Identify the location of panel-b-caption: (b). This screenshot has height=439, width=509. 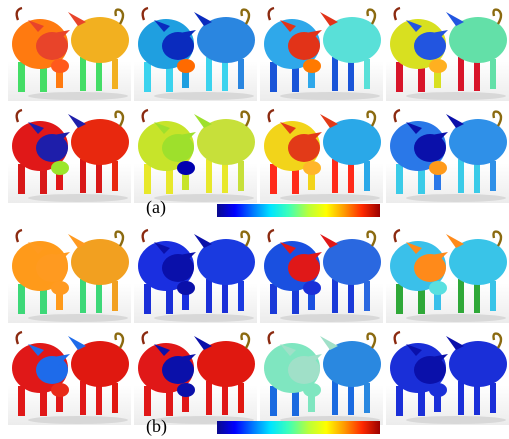
(156, 426).